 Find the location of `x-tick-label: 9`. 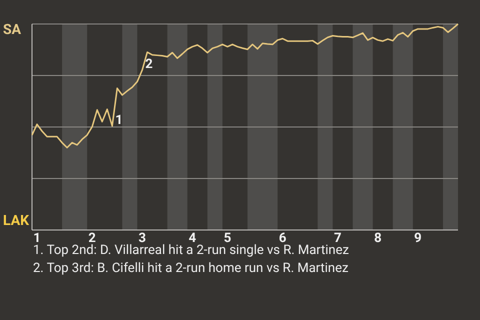

x-tick-label: 9 is located at coordinates (418, 238).